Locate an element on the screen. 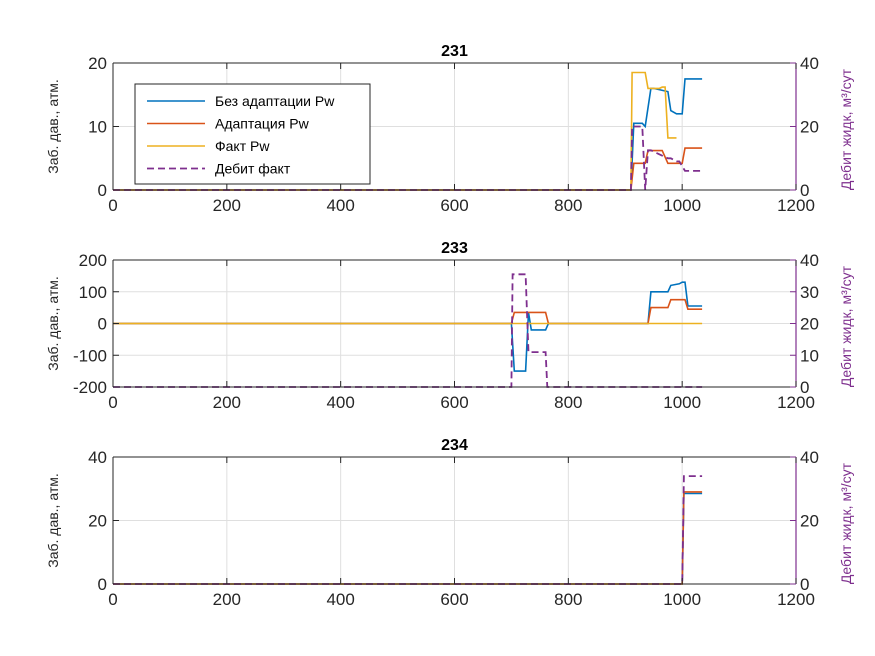 The height and width of the screenshot is (656, 875). y-tick-label: -200 is located at coordinates (90, 387).